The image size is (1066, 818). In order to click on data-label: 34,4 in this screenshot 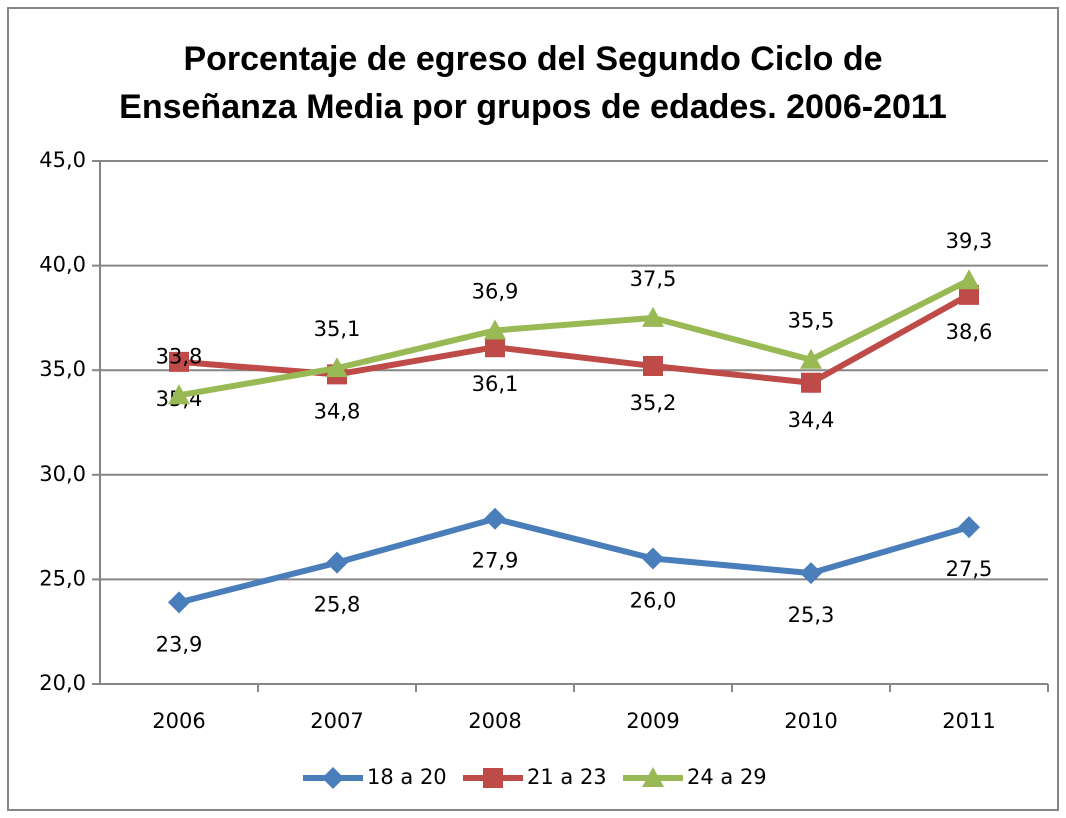, I will do `click(811, 420)`.